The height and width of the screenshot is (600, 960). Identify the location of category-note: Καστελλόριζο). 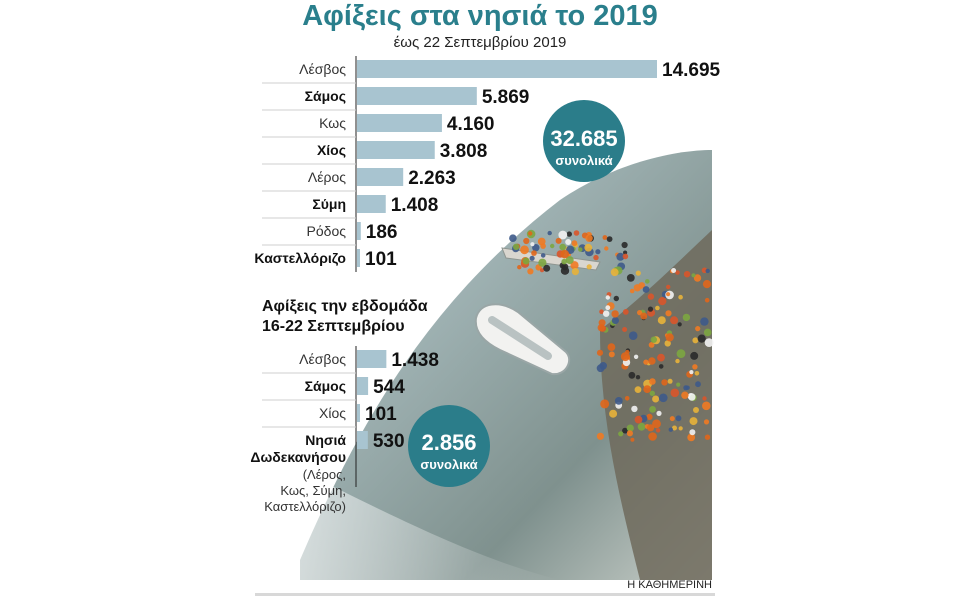
(305, 506).